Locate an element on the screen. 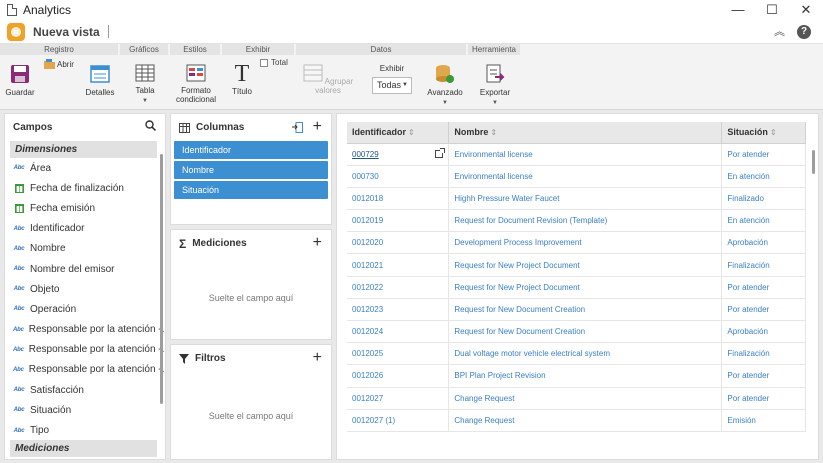  table-row: 0012027 Change Request Por atender is located at coordinates (576, 398).